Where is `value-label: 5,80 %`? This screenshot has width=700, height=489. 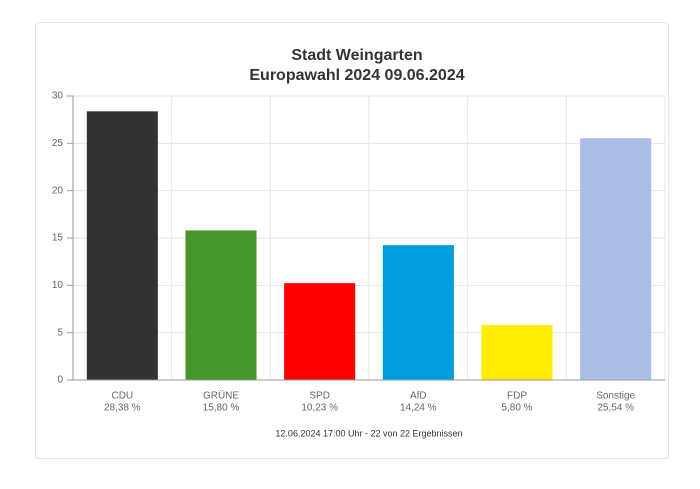 value-label: 5,80 % is located at coordinates (516, 408).